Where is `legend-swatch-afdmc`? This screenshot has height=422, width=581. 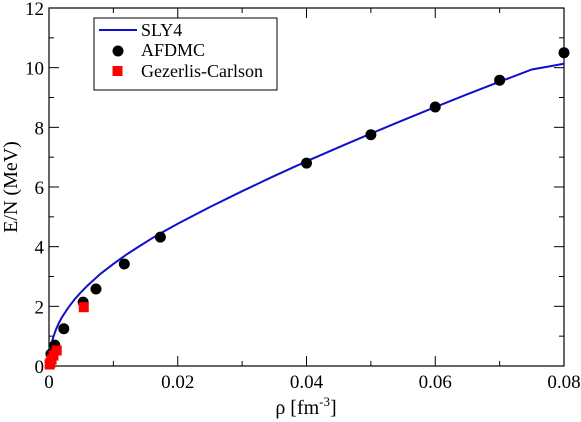 legend-swatch-afdmc is located at coordinates (118, 51).